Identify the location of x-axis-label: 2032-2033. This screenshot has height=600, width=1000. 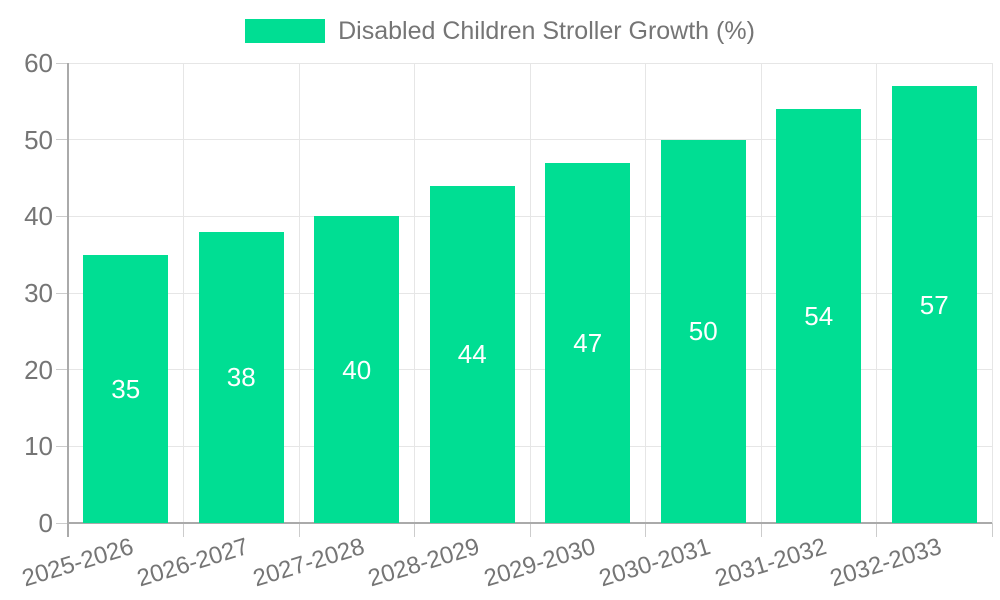
(886, 563).